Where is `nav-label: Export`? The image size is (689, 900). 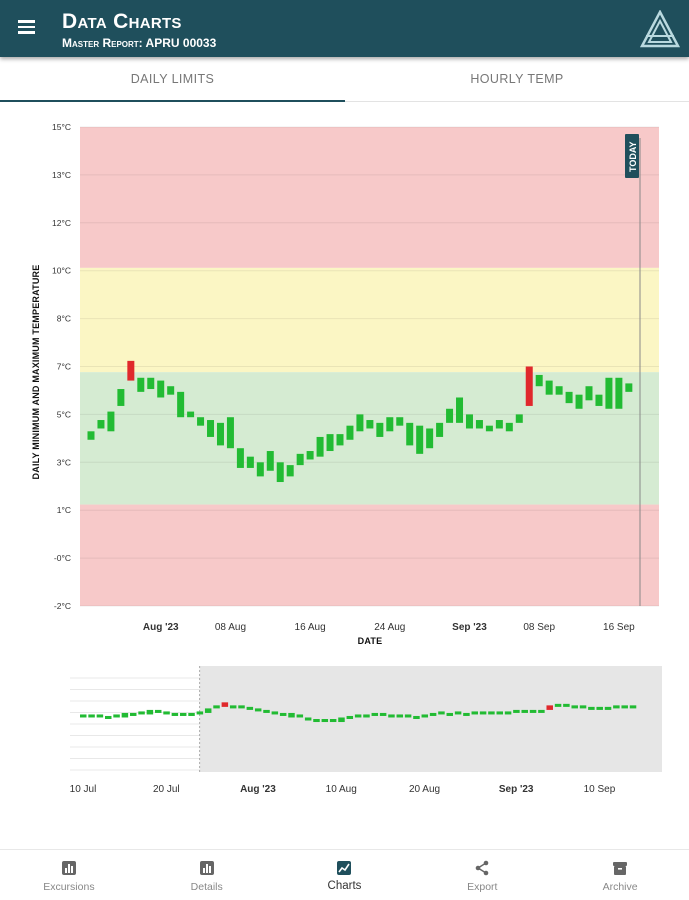
nav-label: Export is located at coordinates (482, 887).